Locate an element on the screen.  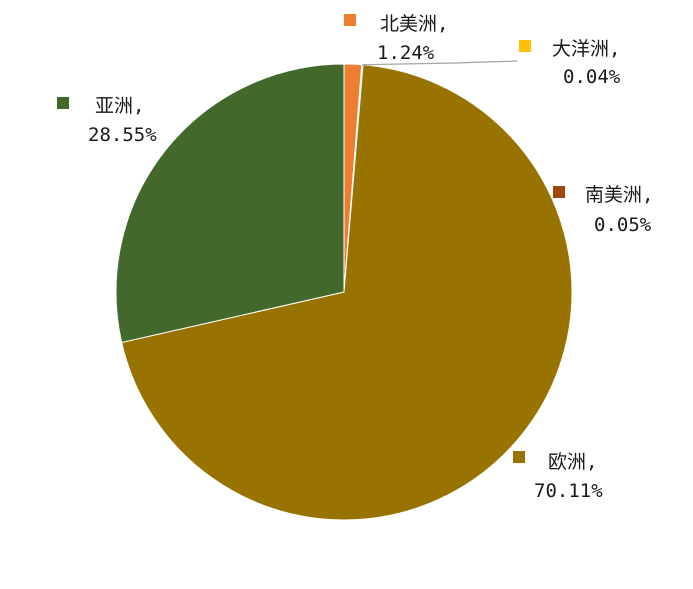
leader-line-oceania is located at coordinates (440, 63).